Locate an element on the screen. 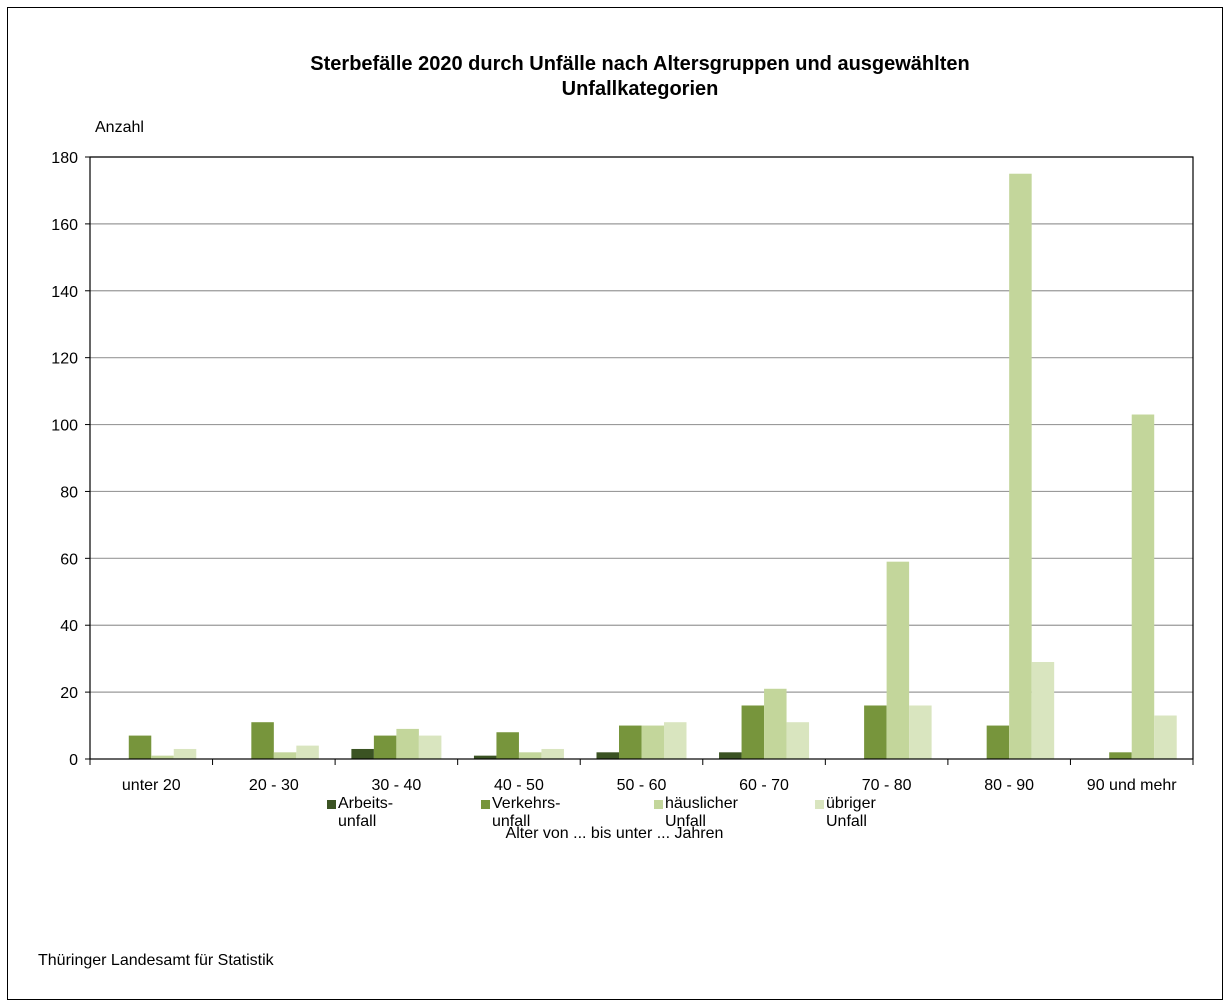 The width and height of the screenshot is (1229, 1005). legend-label: Arbeits- unfall is located at coordinates (366, 812).